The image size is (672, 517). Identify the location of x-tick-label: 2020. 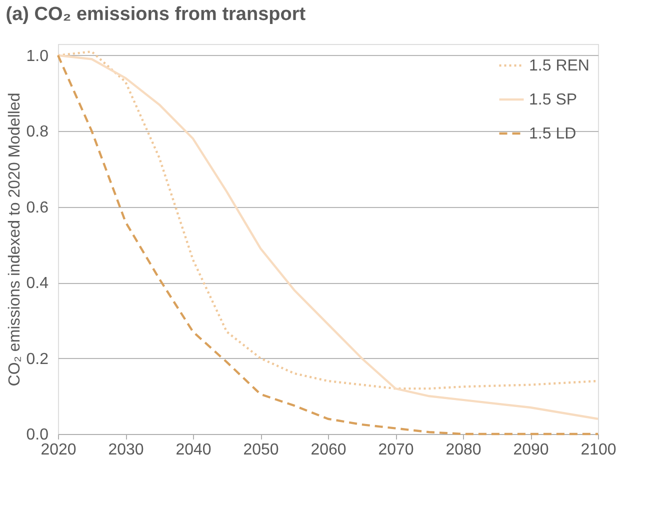
(58, 450).